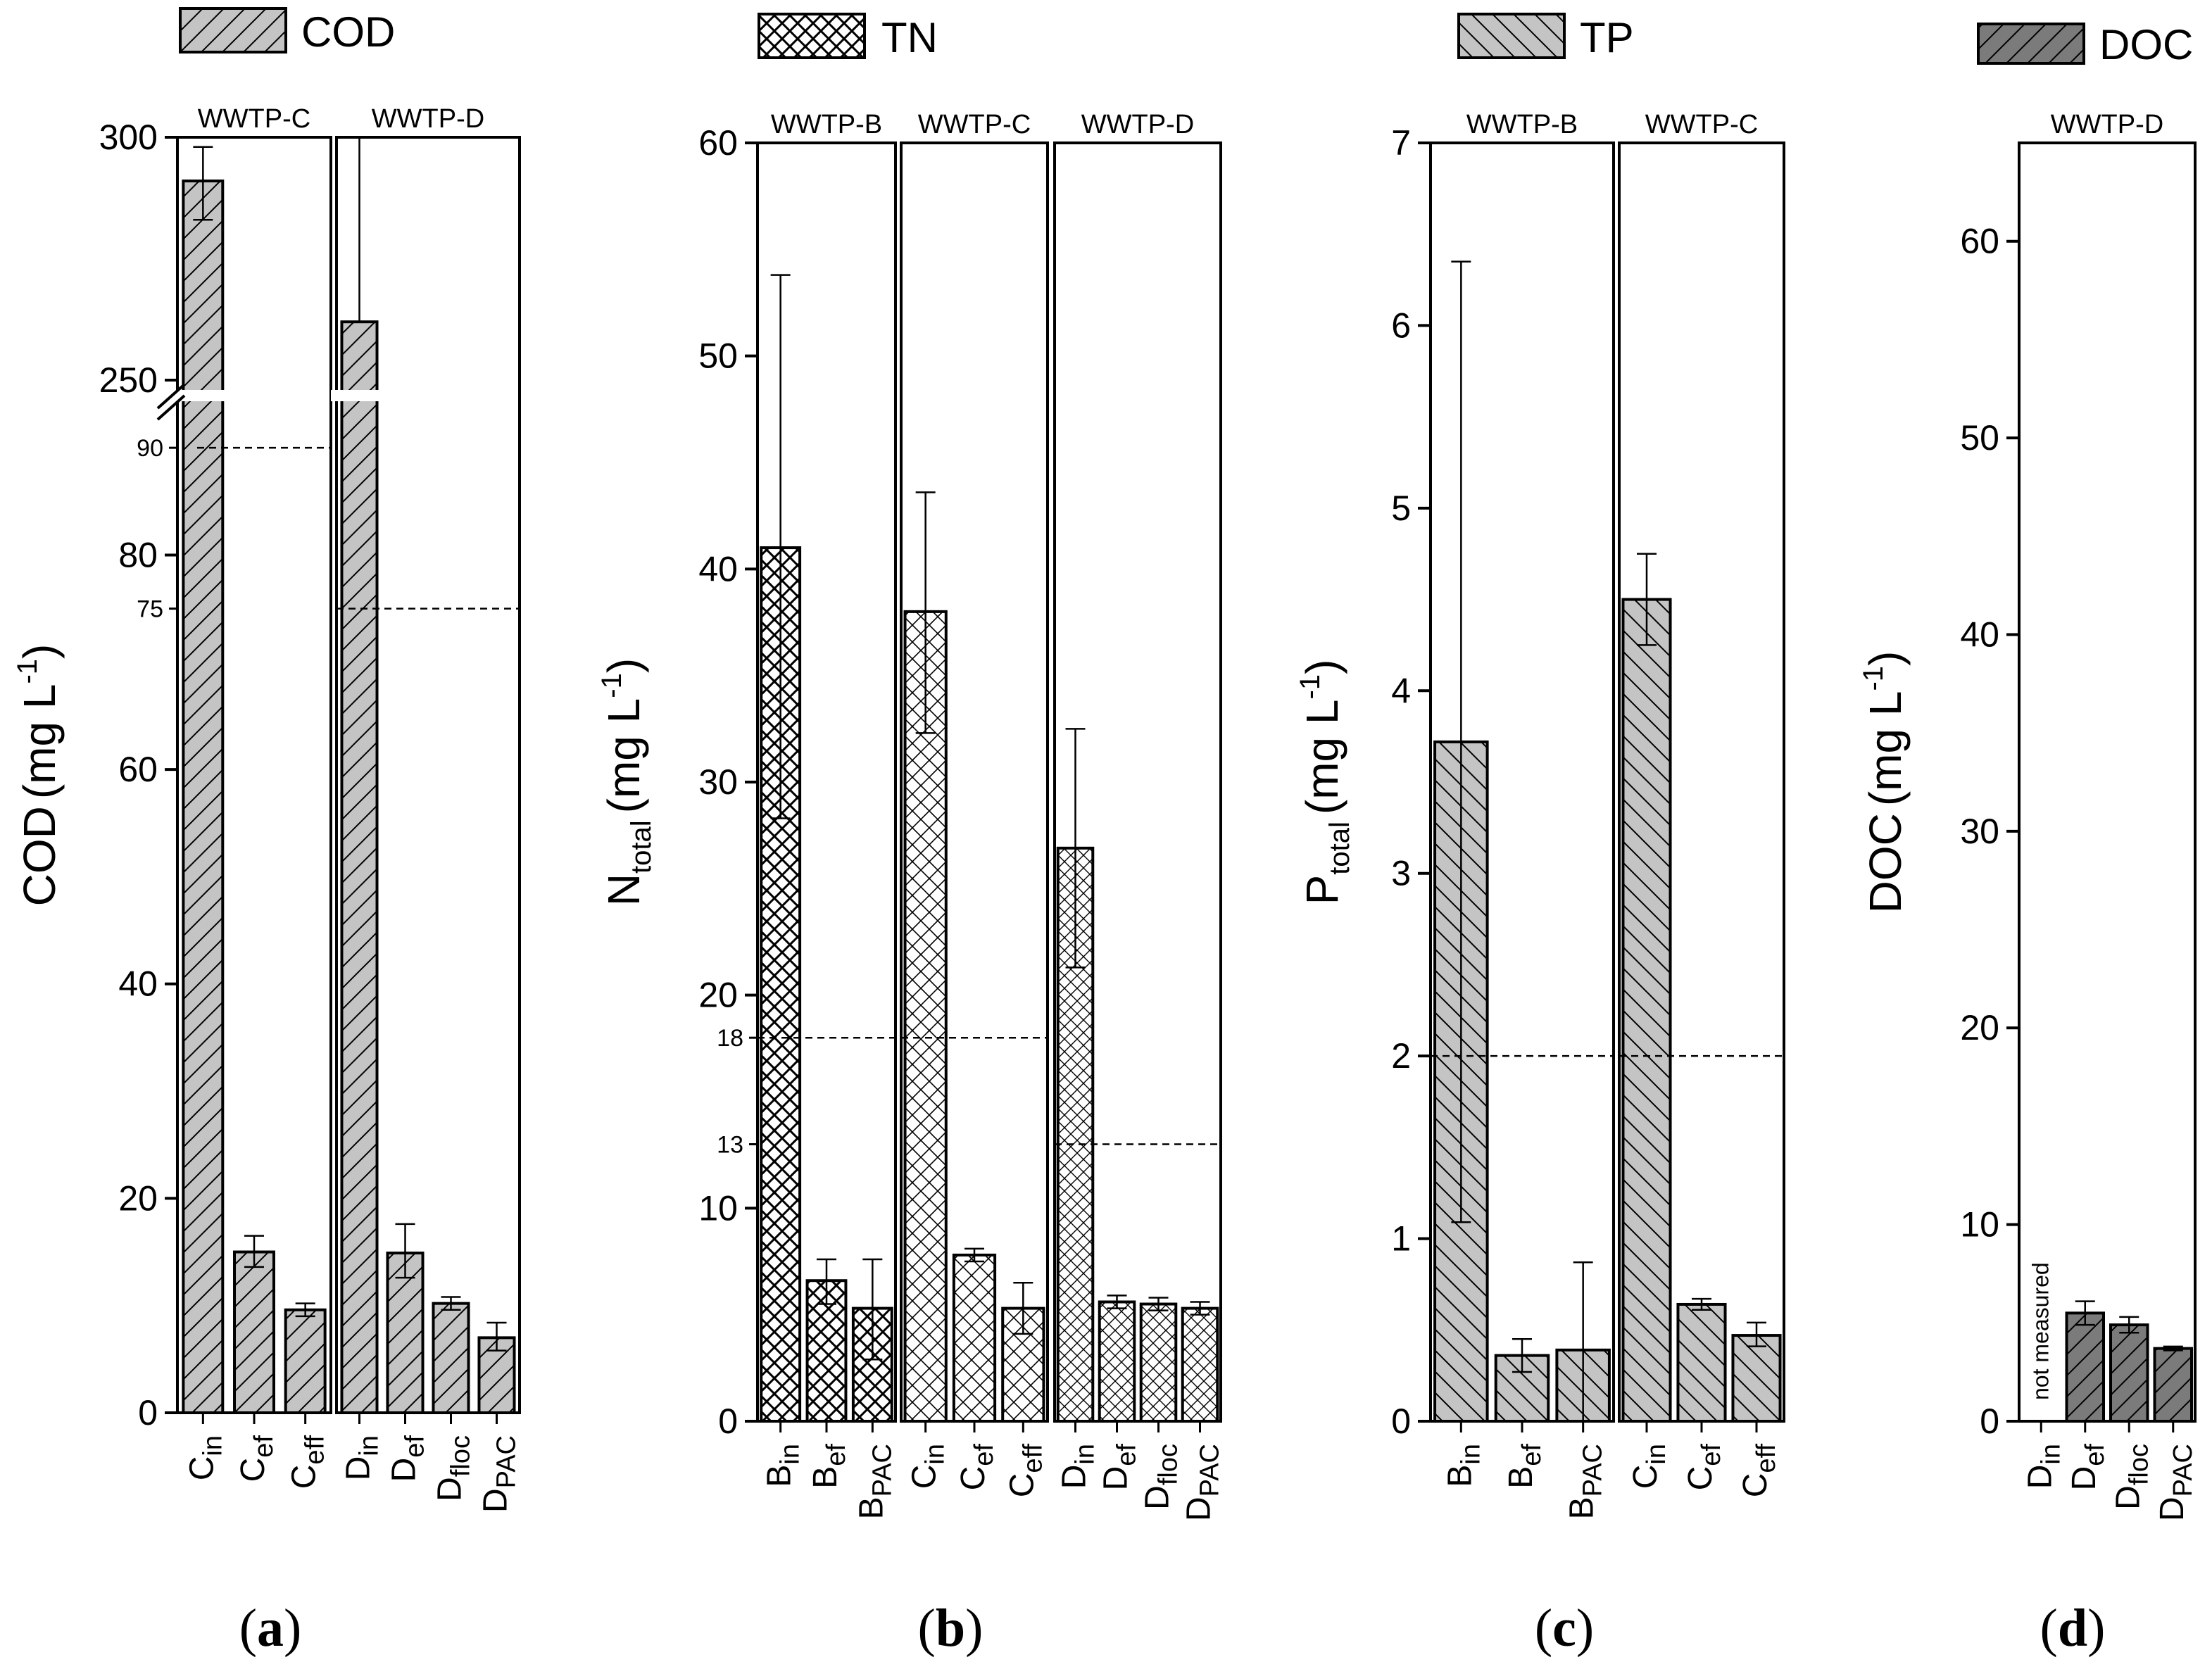 The image size is (2212, 1669). Describe the element at coordinates (2146, 44) in the screenshot. I see `legend-label-d: DOC` at that location.